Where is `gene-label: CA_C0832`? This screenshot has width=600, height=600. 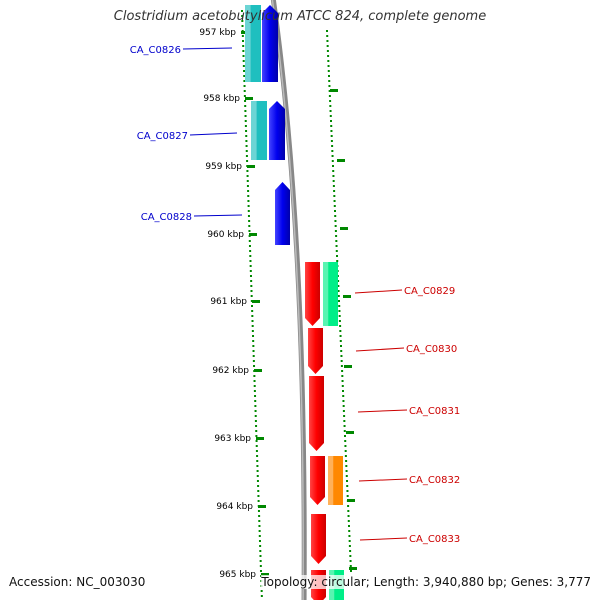
gene-label: CA_C0832 is located at coordinates (434, 480).